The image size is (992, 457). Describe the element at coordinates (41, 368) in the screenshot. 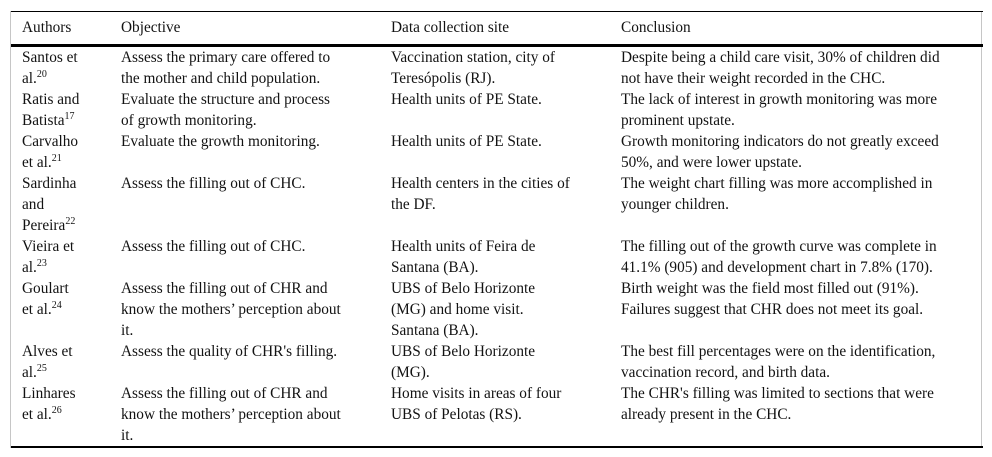

I see `author-reference-number: 25` at that location.